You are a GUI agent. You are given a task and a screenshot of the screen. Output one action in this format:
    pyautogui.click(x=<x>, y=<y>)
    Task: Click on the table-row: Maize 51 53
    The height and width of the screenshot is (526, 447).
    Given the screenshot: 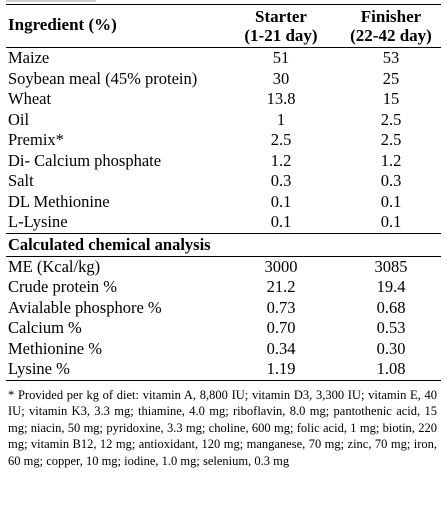 What is the action you would take?
    pyautogui.click(x=223, y=58)
    